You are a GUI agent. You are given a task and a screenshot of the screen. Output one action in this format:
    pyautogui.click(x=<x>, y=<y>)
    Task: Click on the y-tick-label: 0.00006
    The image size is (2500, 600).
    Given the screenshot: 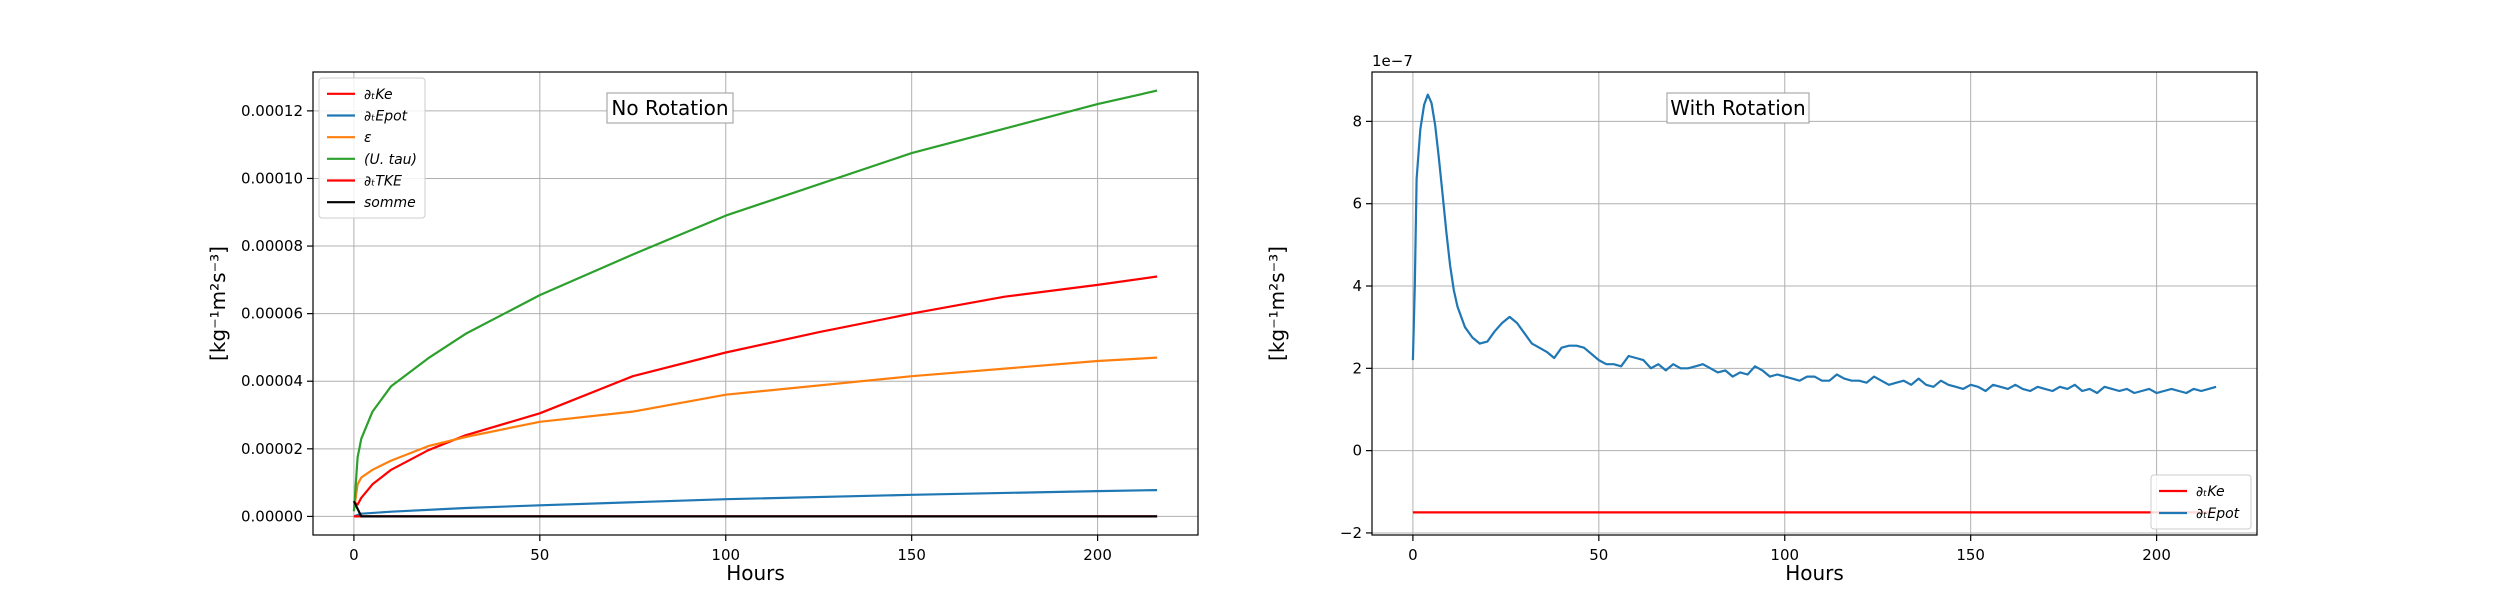 What is the action you would take?
    pyautogui.click(x=272, y=314)
    